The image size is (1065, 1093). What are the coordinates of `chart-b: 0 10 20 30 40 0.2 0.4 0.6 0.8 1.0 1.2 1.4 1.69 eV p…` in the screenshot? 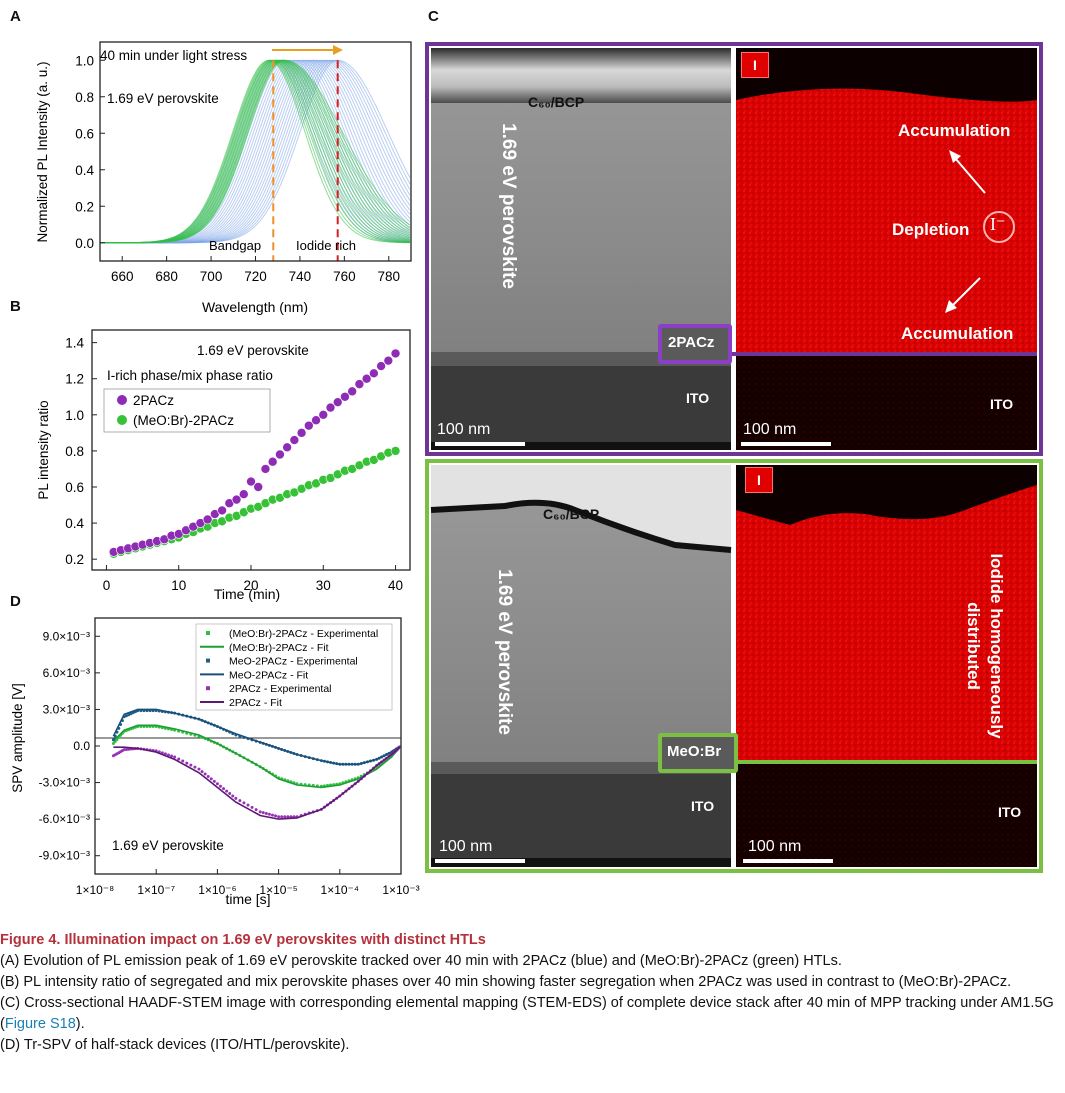 It's located at (223, 465).